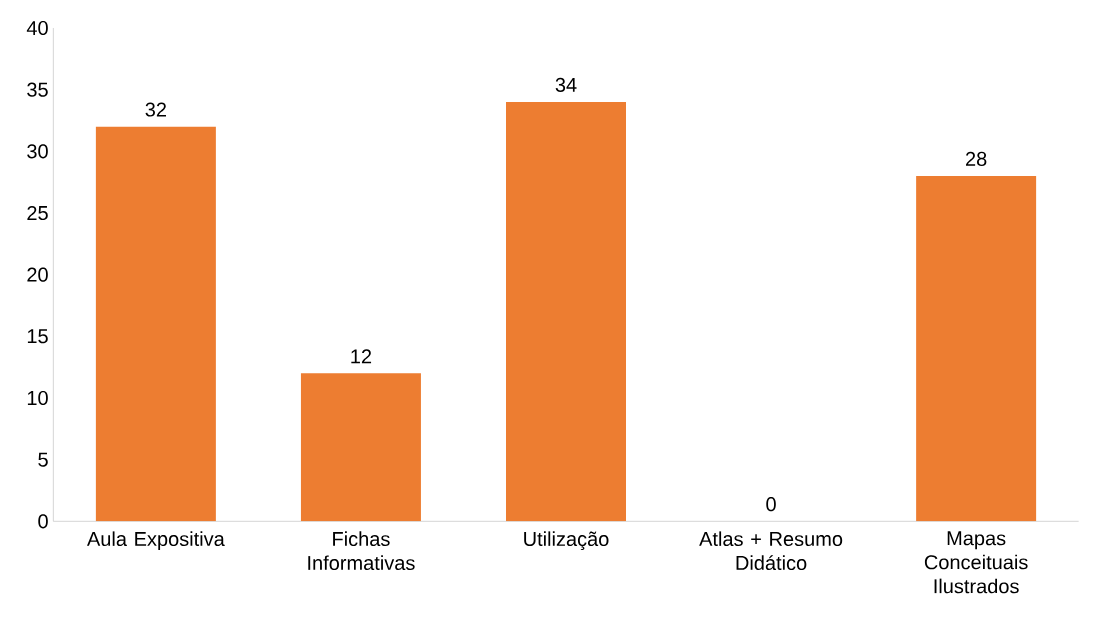 The height and width of the screenshot is (628, 1104). What do you see at coordinates (771, 551) in the screenshot?
I see `x-tick-label: Atlas + Resumo Didático` at bounding box center [771, 551].